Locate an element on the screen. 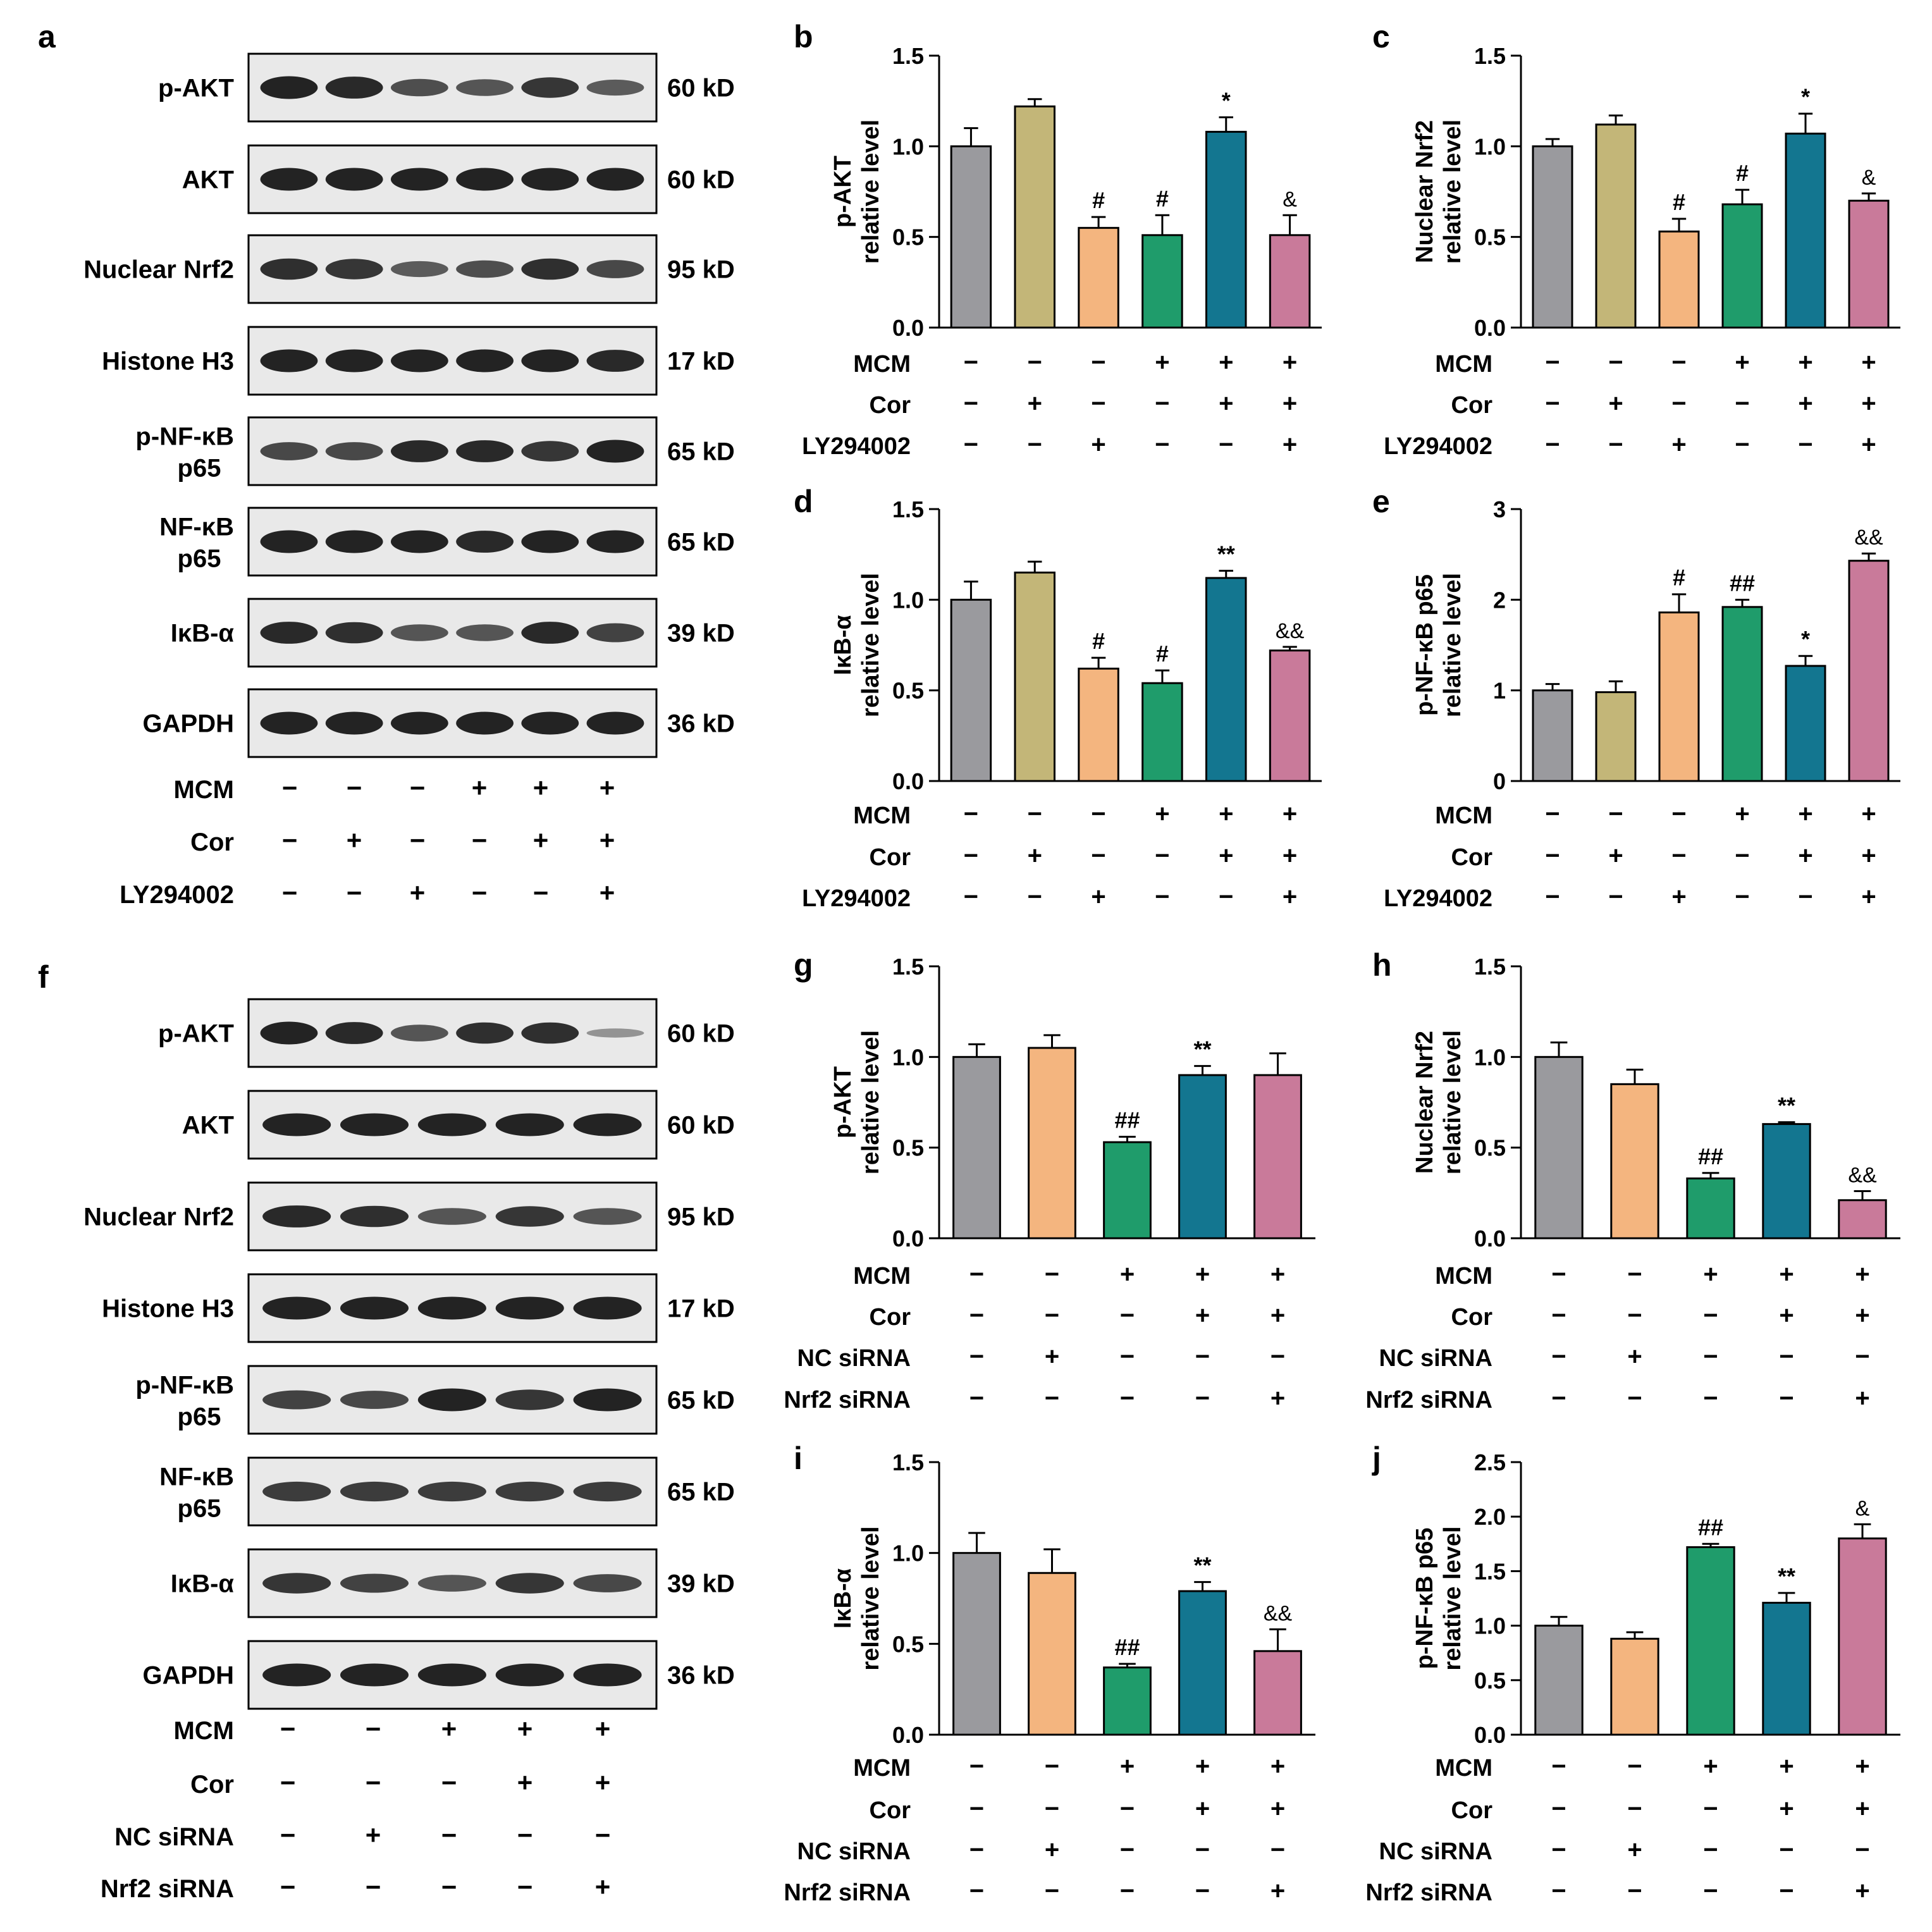 Image resolution: width=1932 pixels, height=1932 pixels. treatment-row: MCM − − + + + is located at coordinates (1069, 1766).